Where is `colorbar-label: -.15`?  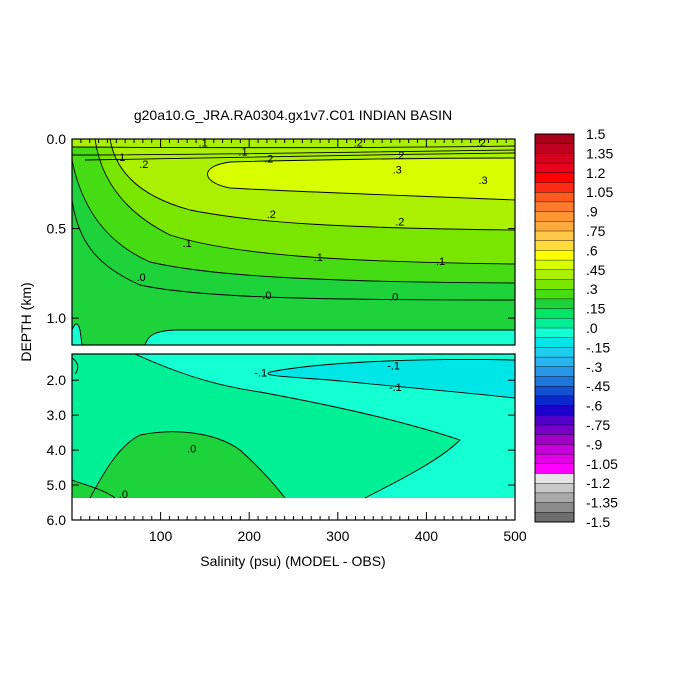 colorbar-label: -.15 is located at coordinates (598, 347).